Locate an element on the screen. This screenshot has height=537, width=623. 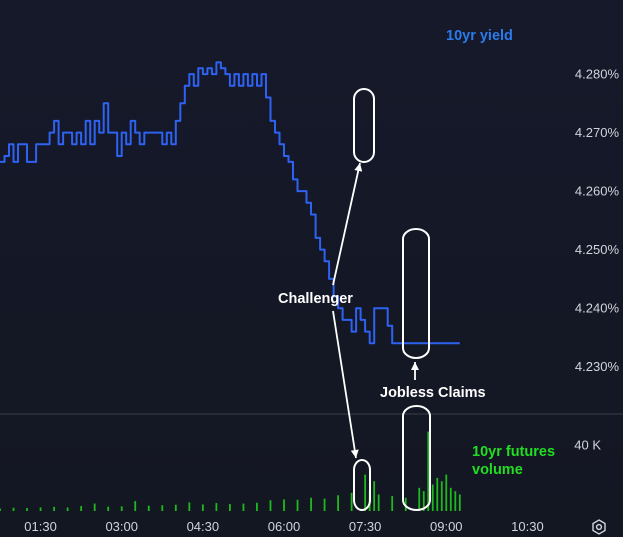
x-tick-label: 04:30 is located at coordinates (203, 526).